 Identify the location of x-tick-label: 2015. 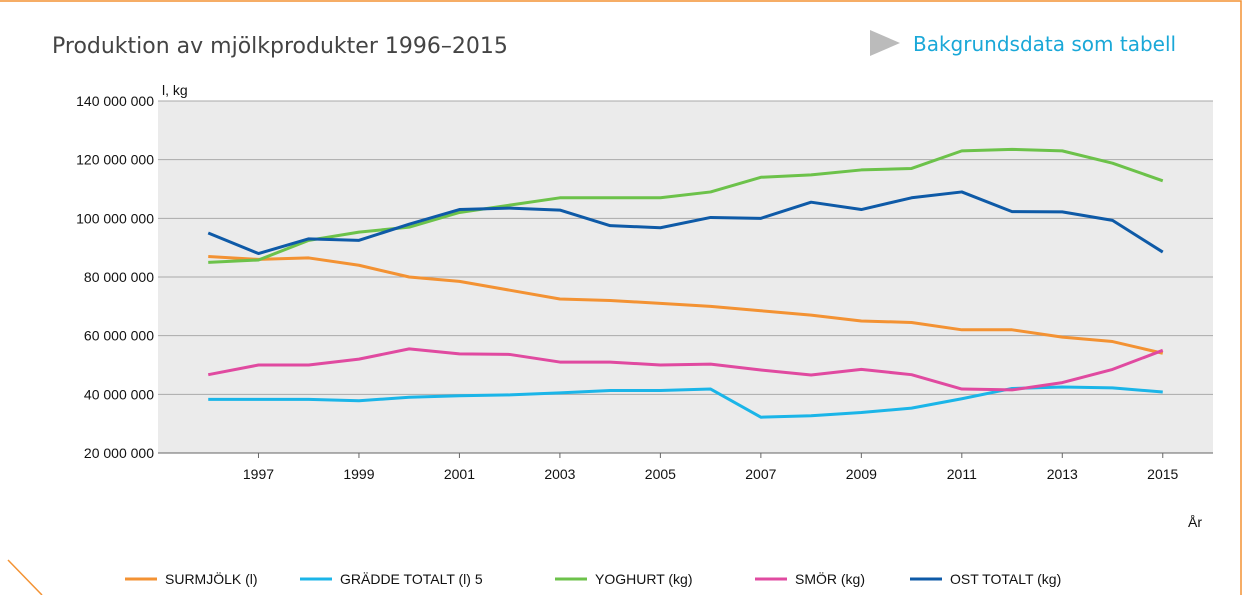
(1162, 474).